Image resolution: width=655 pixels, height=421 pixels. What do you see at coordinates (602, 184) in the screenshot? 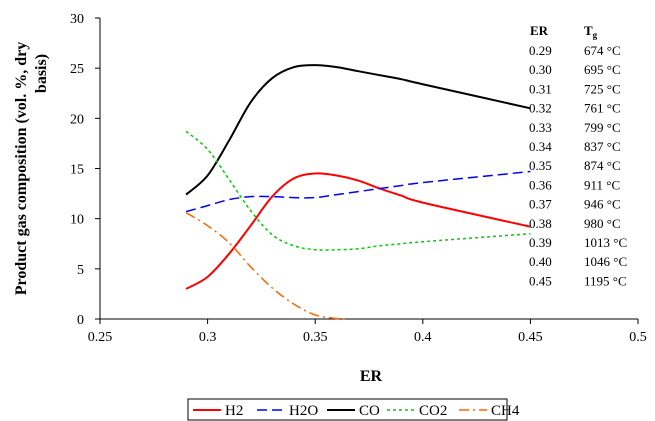
I see `table-tg-value: 911 °C` at bounding box center [602, 184].